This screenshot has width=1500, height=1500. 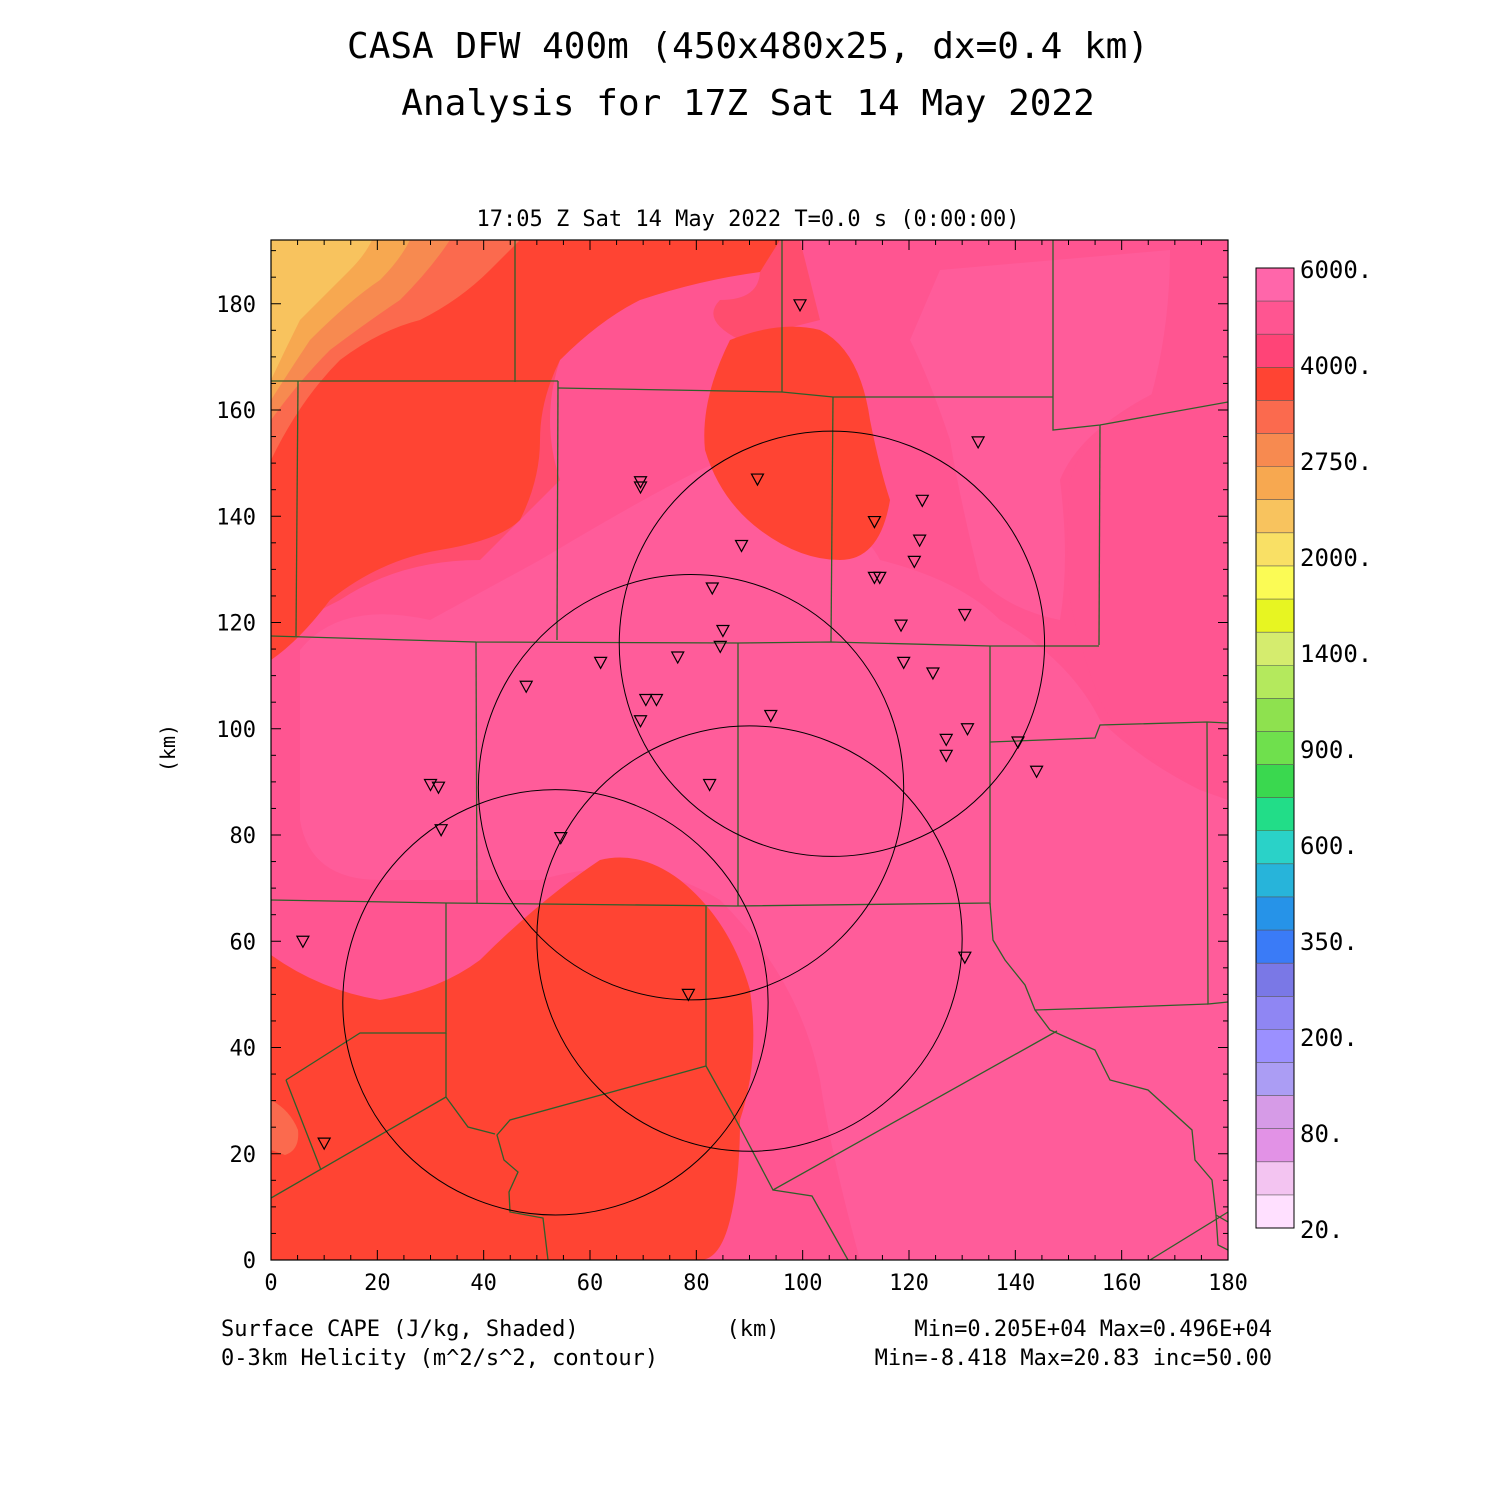 I want to click on colorbar-frame, so click(x=1275, y=748).